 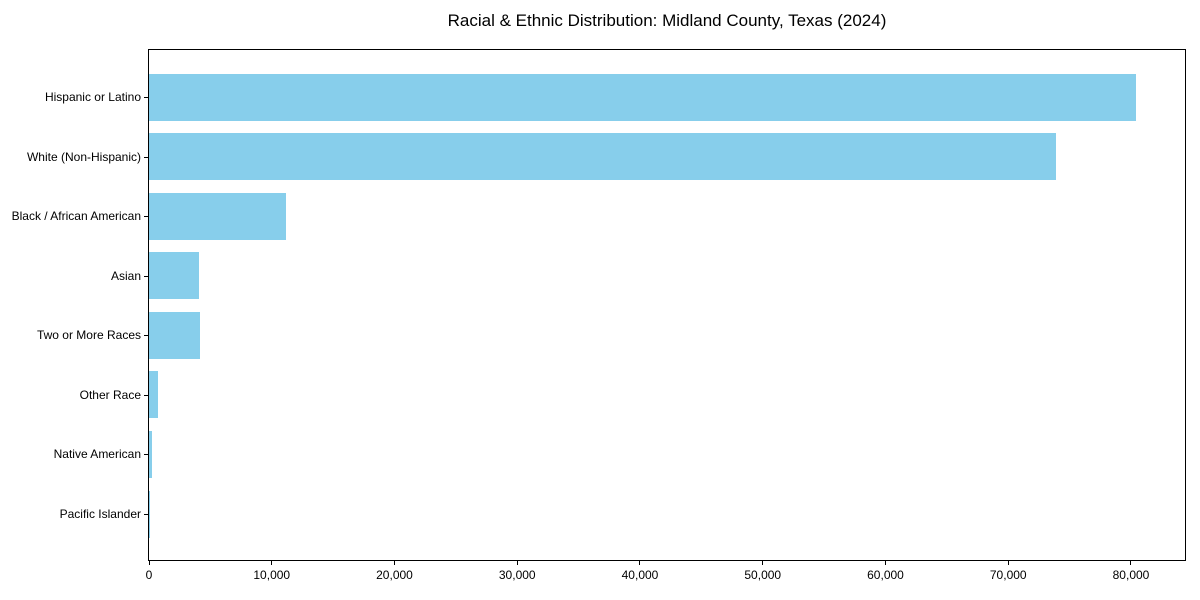 I want to click on x-tick-label: 10,000, so click(x=272, y=575).